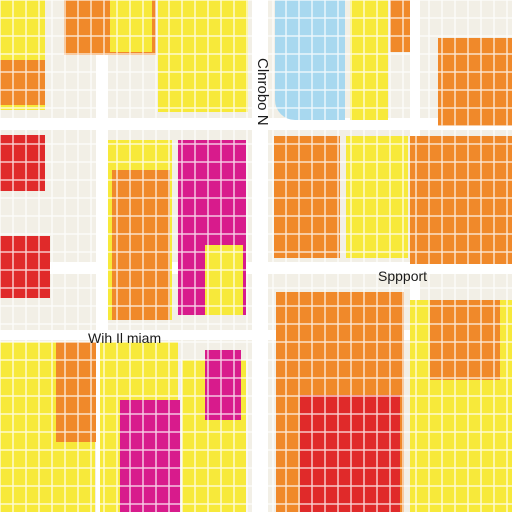  I want to click on map-label-wih: Wih Il miam, so click(125, 338).